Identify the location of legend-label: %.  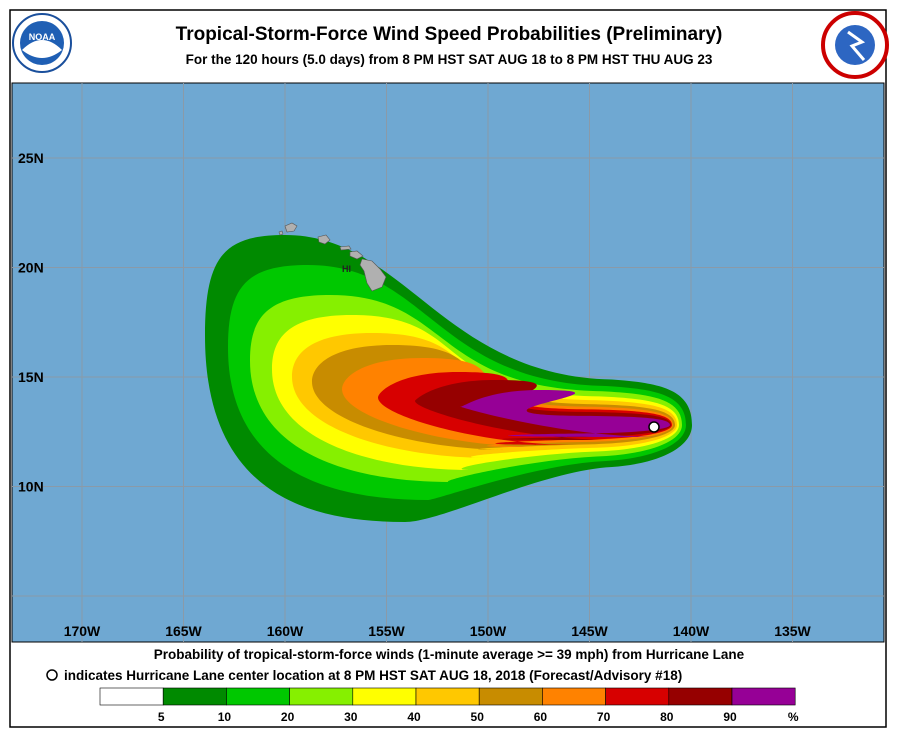
(793, 717).